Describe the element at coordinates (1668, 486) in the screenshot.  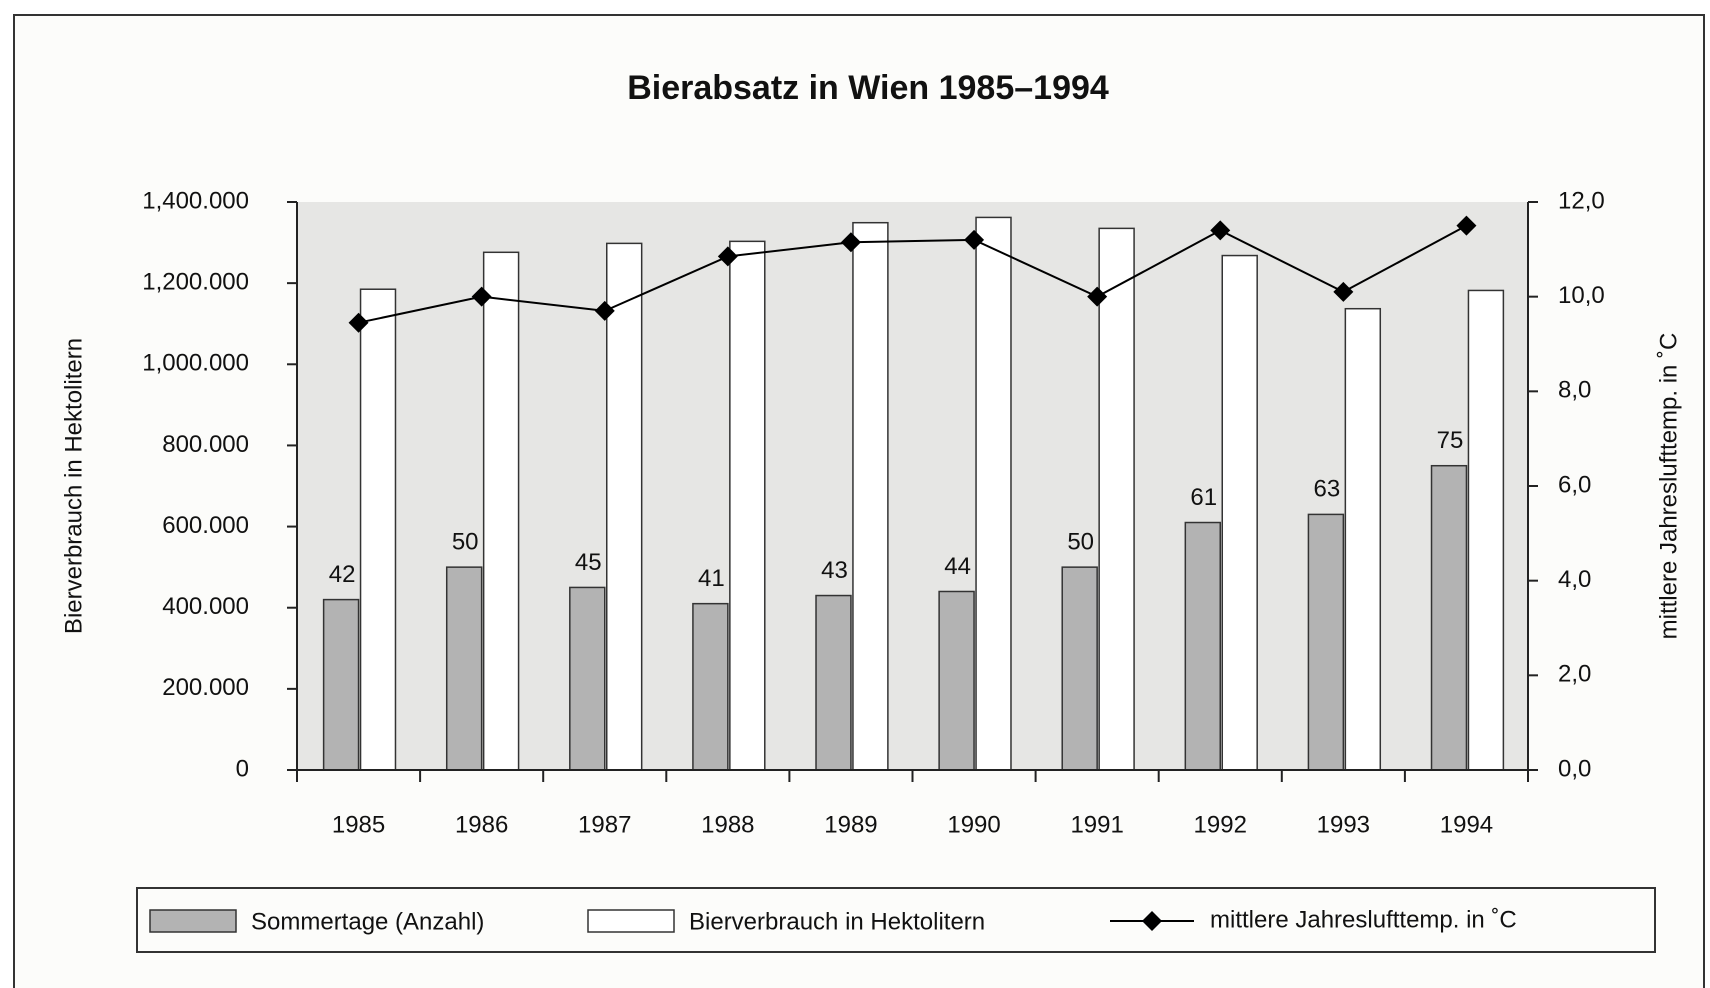
I see `y2-axis-title: mittlere Jahreslufttemp. in ˚C` at that location.